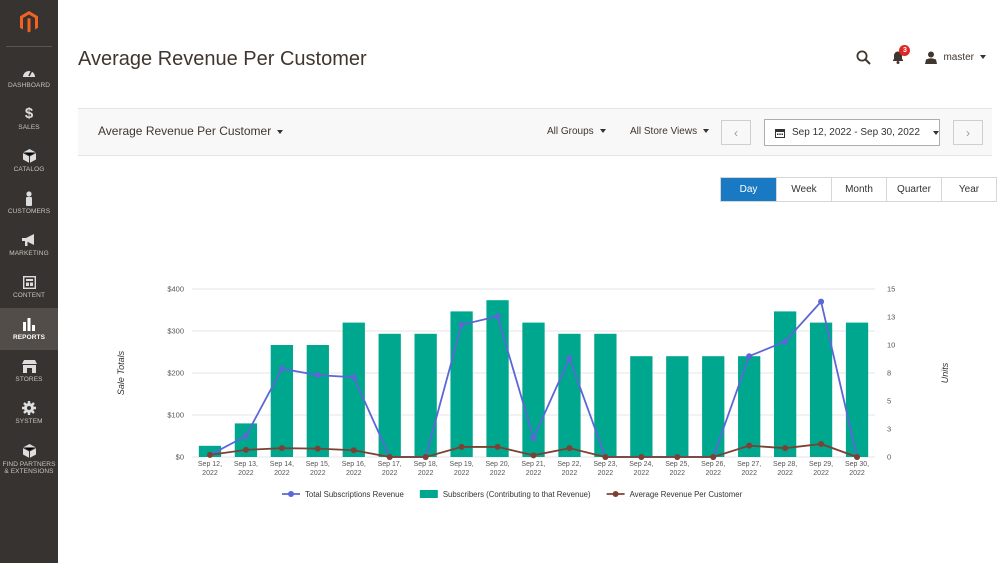 The height and width of the screenshot is (563, 1000). What do you see at coordinates (29, 161) in the screenshot?
I see `sidebar-item-catalog: CATALOG` at bounding box center [29, 161].